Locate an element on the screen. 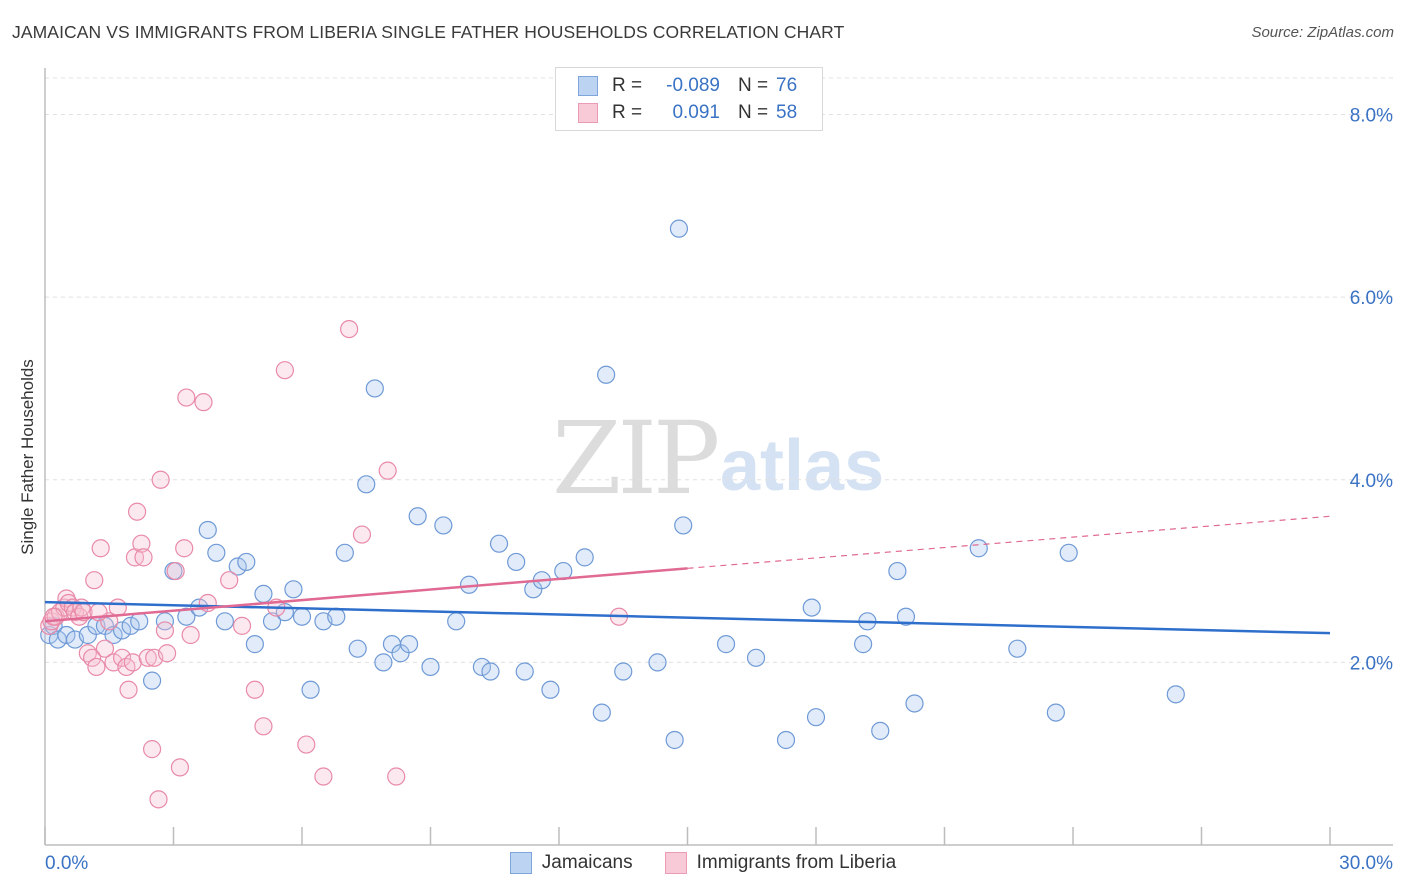  series-legend: Jamaicans Immigrants from Liberia is located at coordinates (703, 863).